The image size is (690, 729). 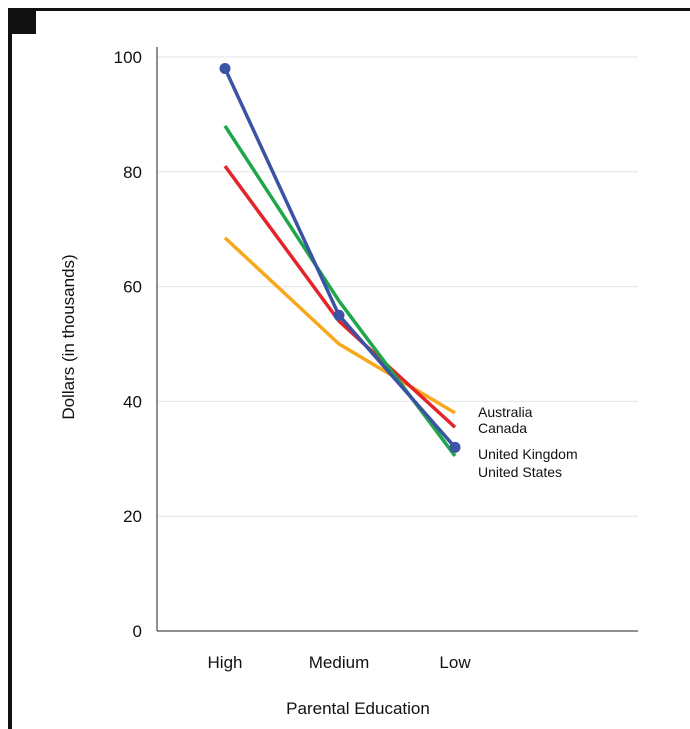 I want to click on legend-label-australia: Australia, so click(x=505, y=412).